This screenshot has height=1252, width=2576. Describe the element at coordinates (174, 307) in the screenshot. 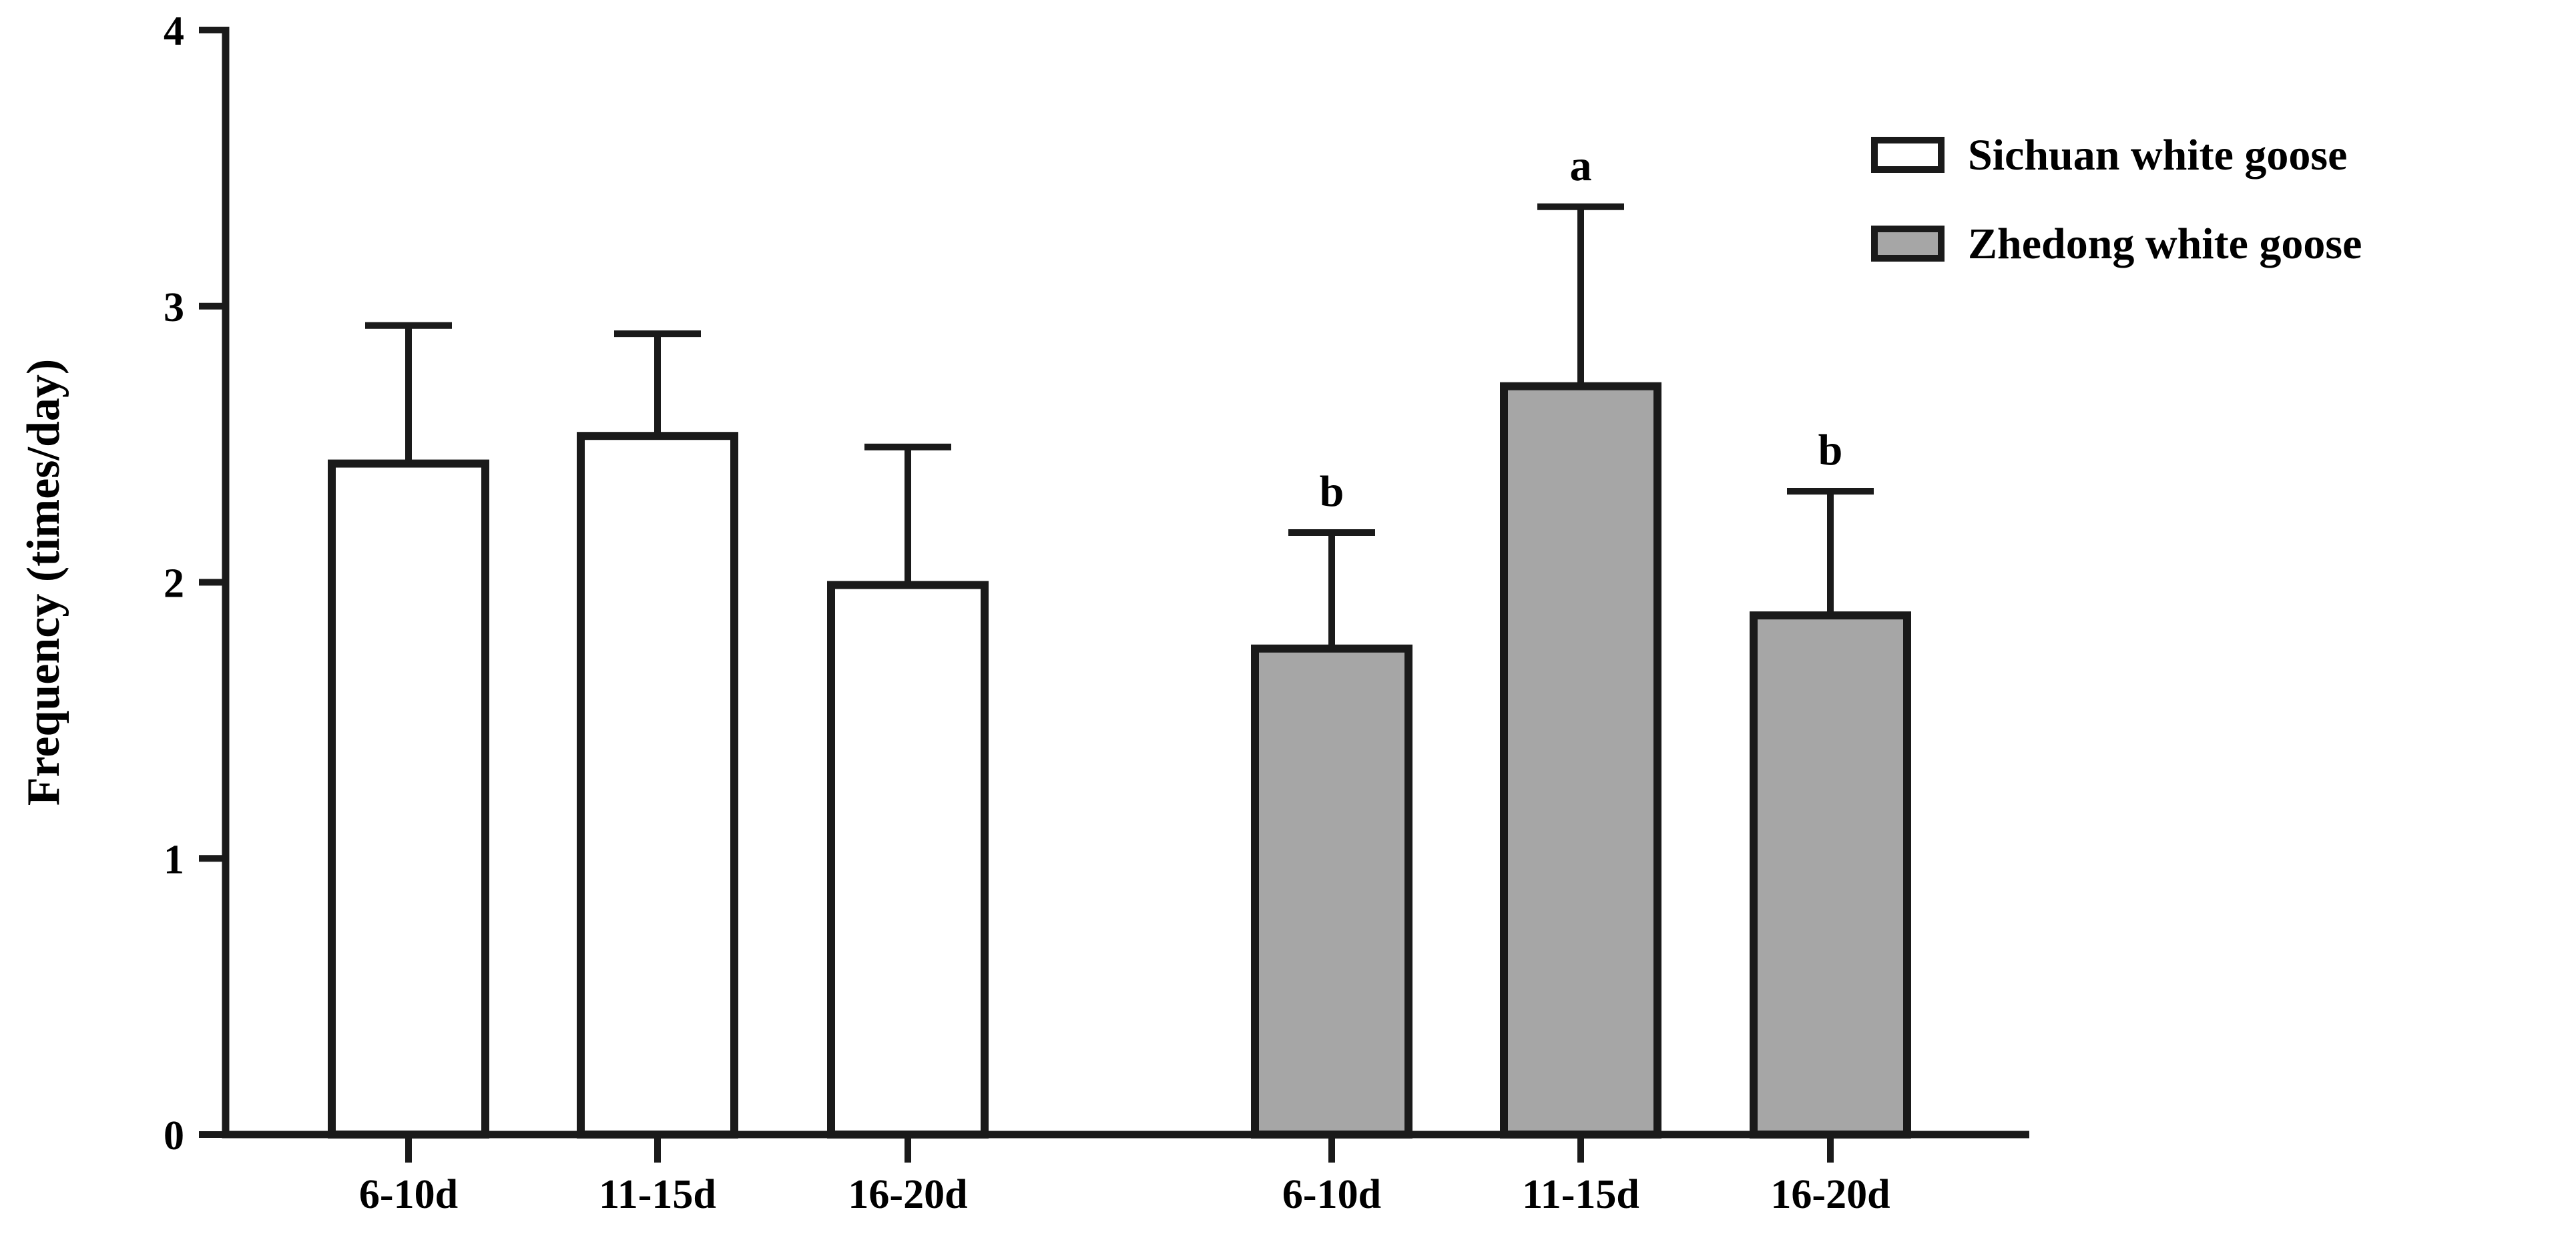

I see `y-tick-label: 3` at that location.